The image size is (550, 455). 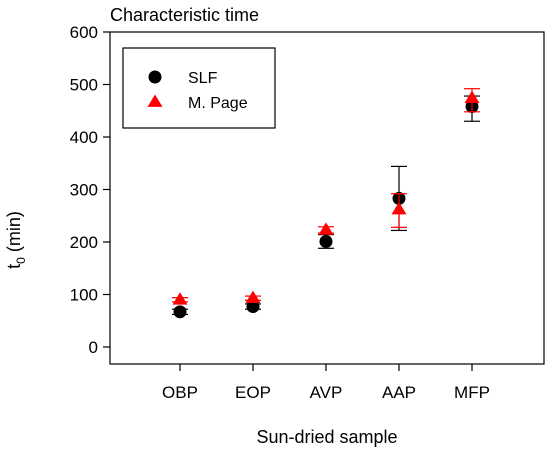 What do you see at coordinates (93, 347) in the screenshot?
I see `y-tick-label: 0` at bounding box center [93, 347].